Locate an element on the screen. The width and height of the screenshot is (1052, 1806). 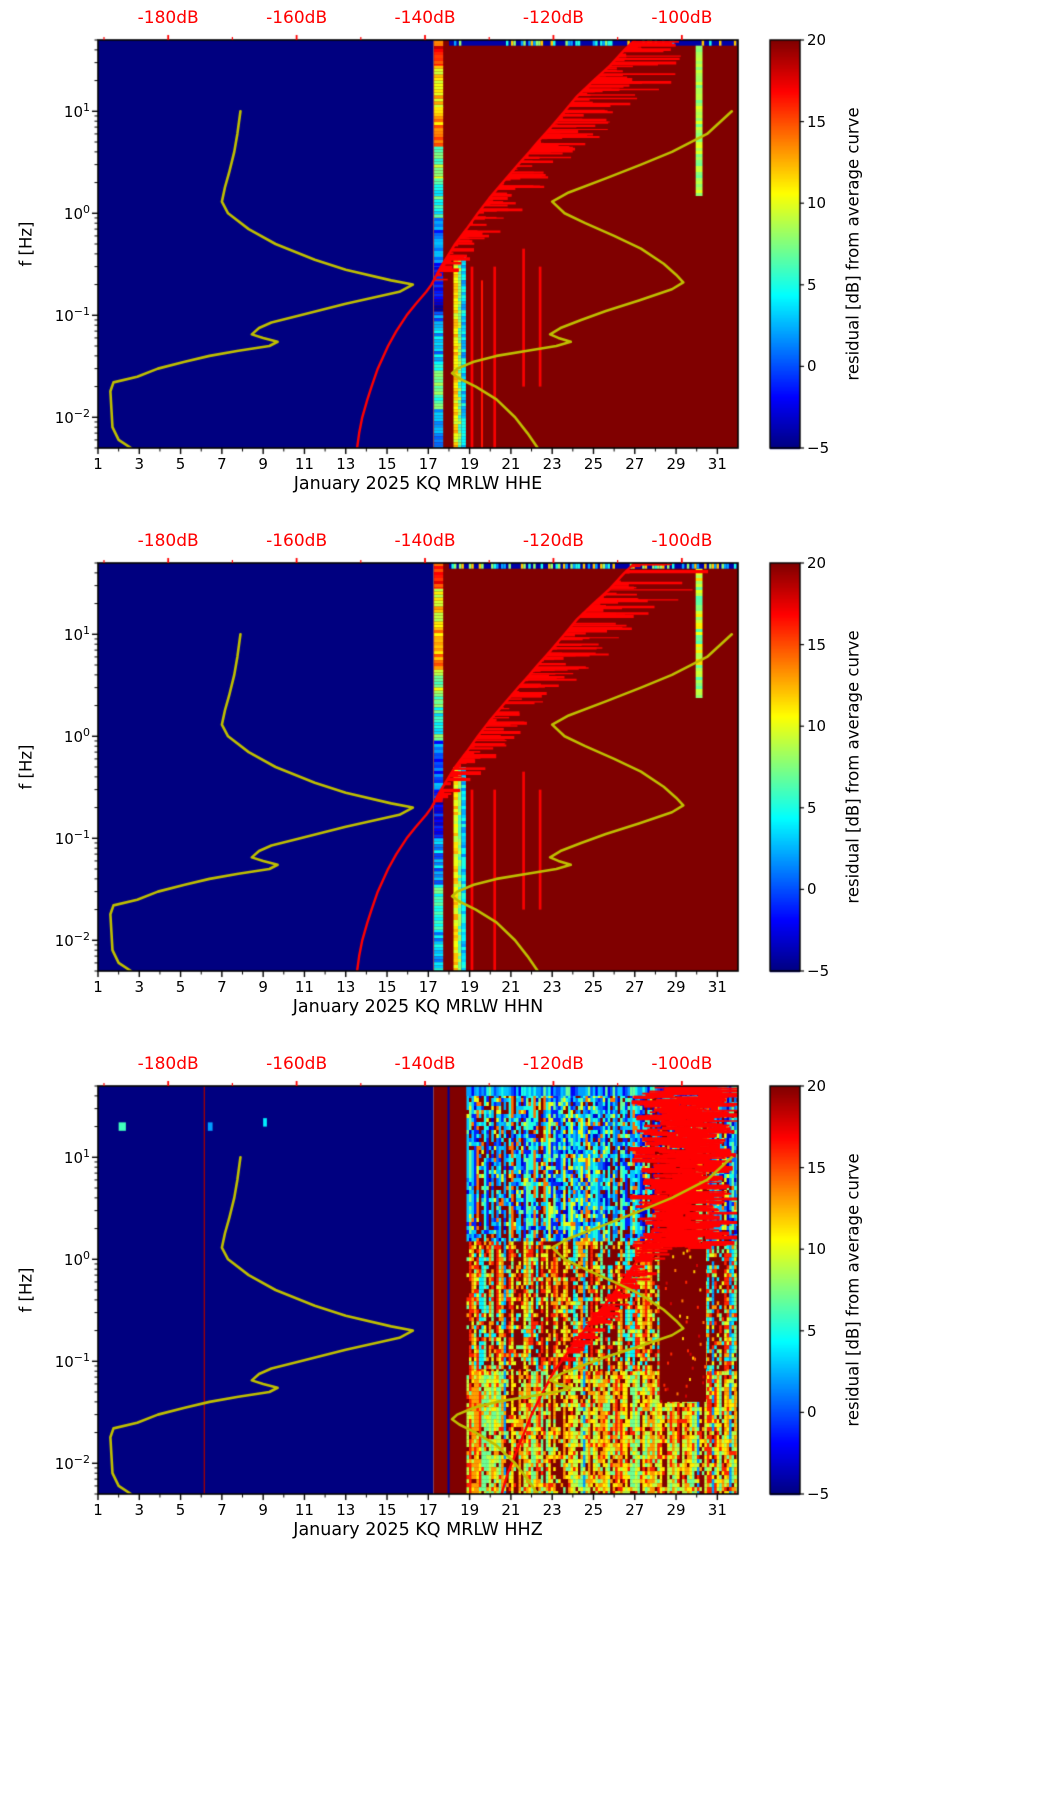
x-tick-label-hhz-6: 13 is located at coordinates (346, 1510).